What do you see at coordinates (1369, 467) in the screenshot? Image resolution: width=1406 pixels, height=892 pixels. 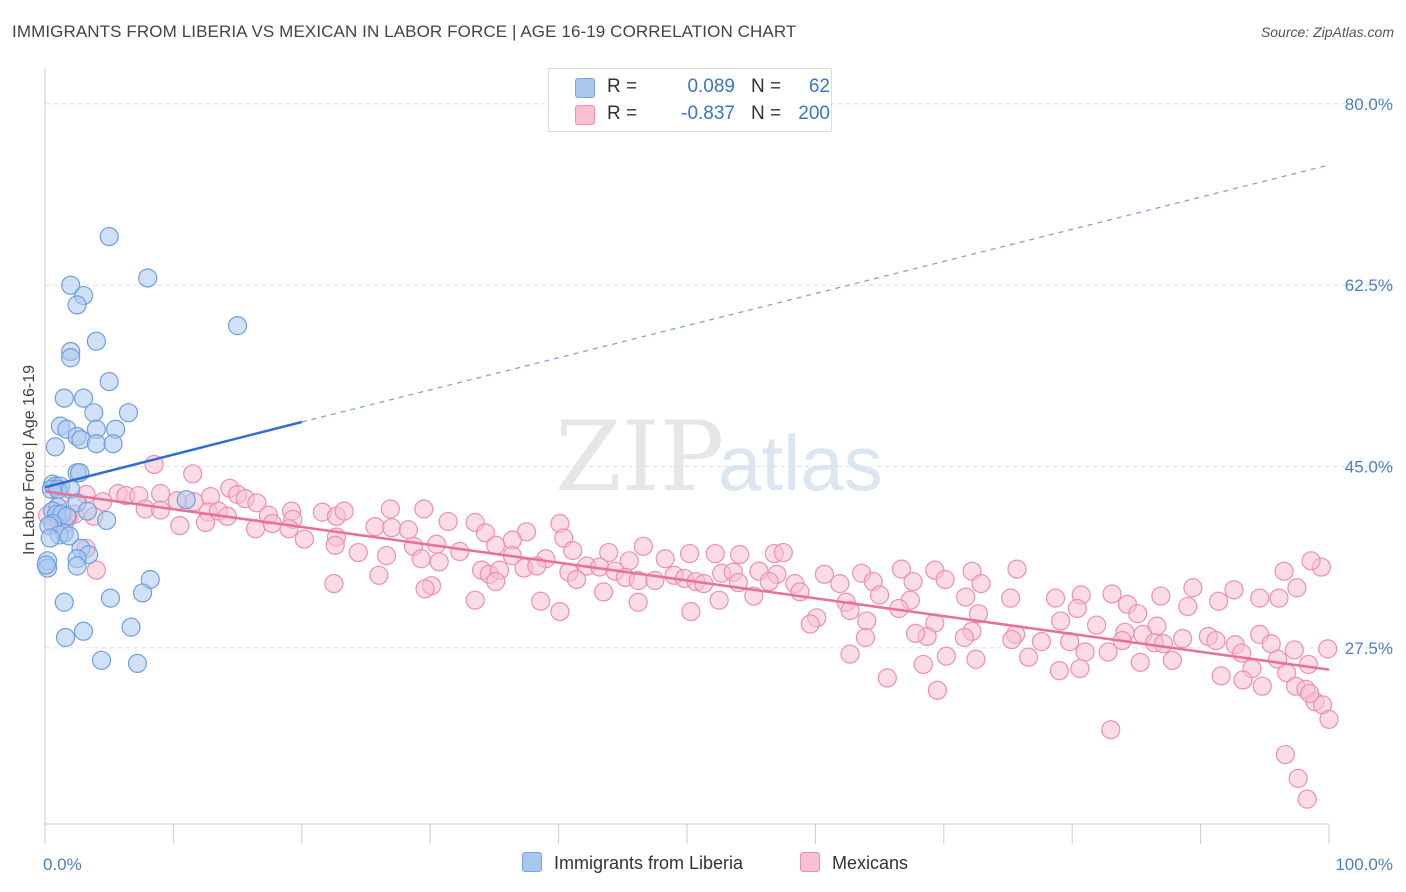 I see `y-tick-label: 45.0%` at bounding box center [1369, 467].